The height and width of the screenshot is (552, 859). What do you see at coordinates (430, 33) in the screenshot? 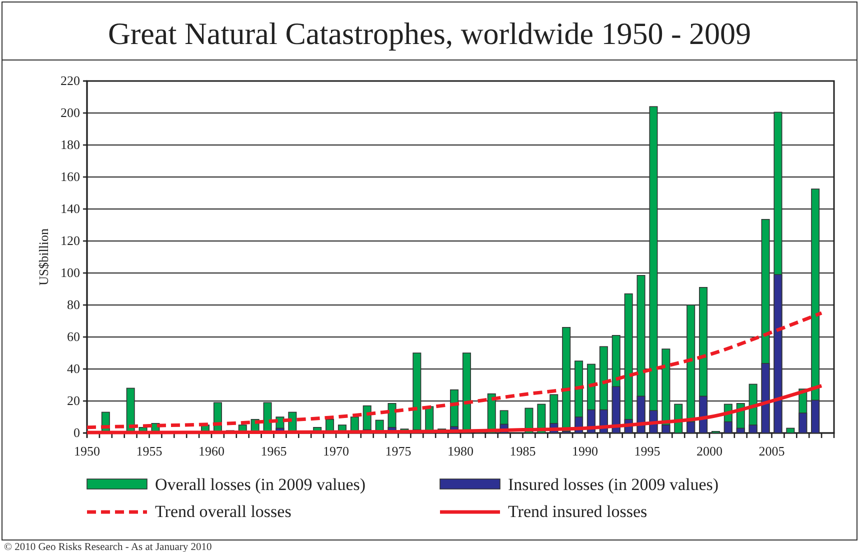
I see `chart-title: Great Natural Catastrophes, worldwide 1950 - 2009` at bounding box center [430, 33].